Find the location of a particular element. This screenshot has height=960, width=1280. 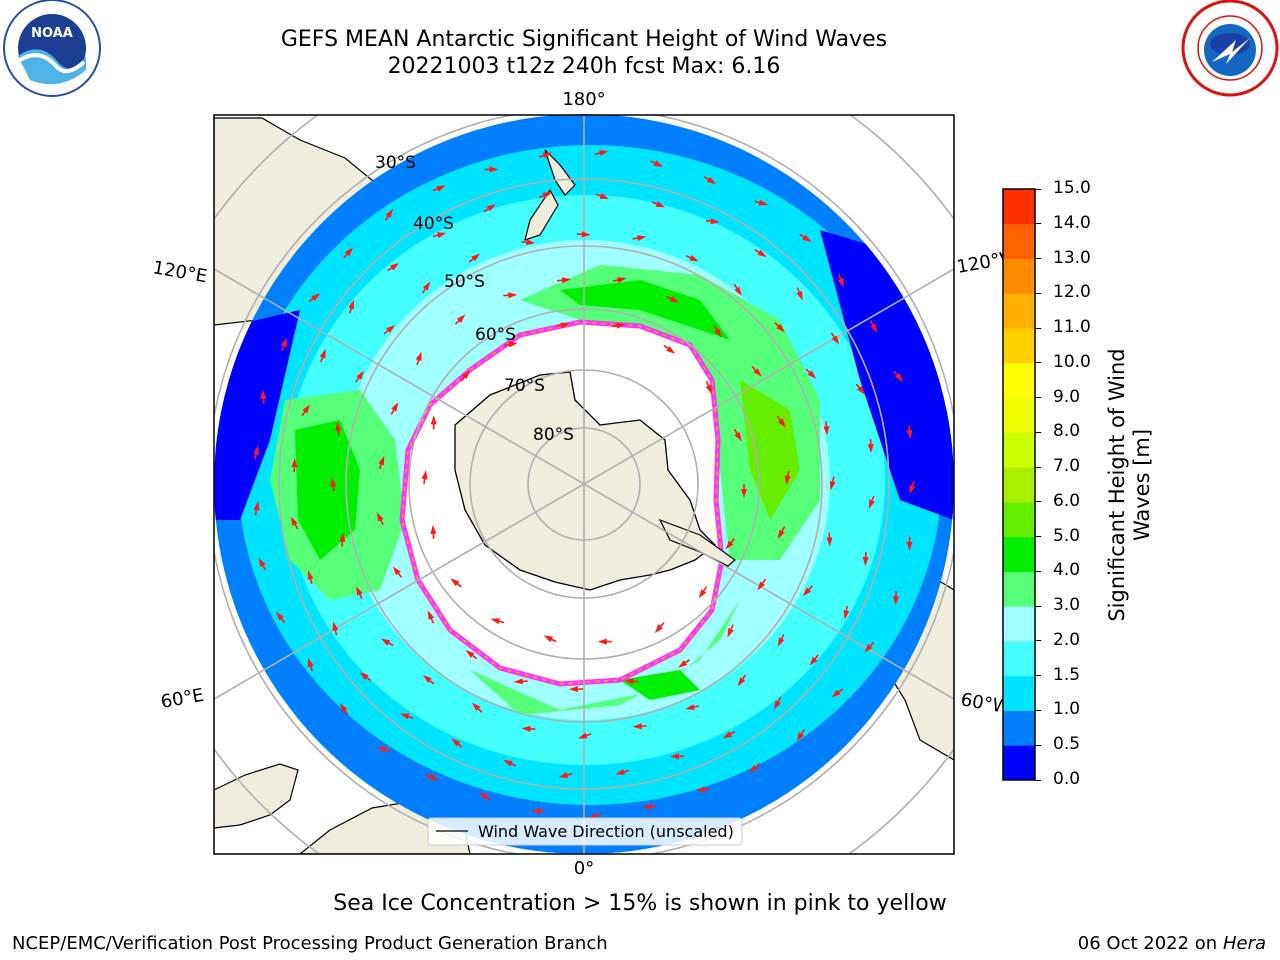

colorbar-tick-label: 0.5 is located at coordinates (1067, 744).